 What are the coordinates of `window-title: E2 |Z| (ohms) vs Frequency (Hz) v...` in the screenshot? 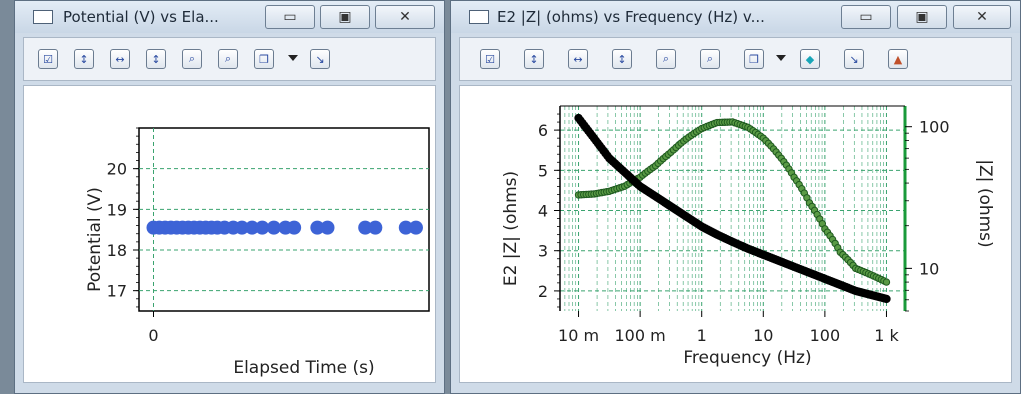 It's located at (631, 17).